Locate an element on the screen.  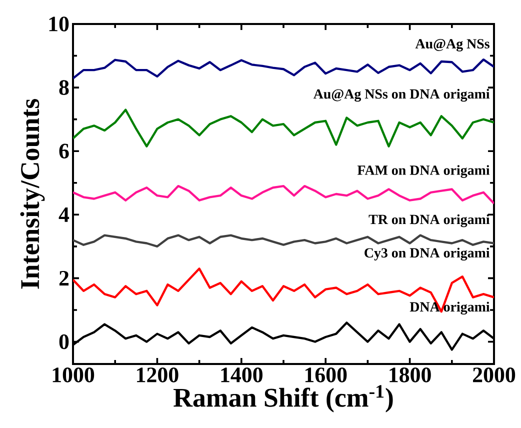
y-tick-label: 6 is located at coordinates (64, 151).